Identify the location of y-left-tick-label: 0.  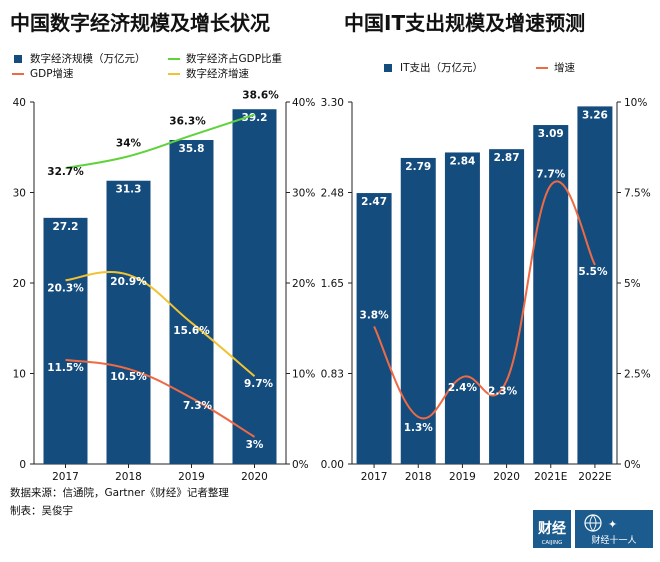
(22, 465).